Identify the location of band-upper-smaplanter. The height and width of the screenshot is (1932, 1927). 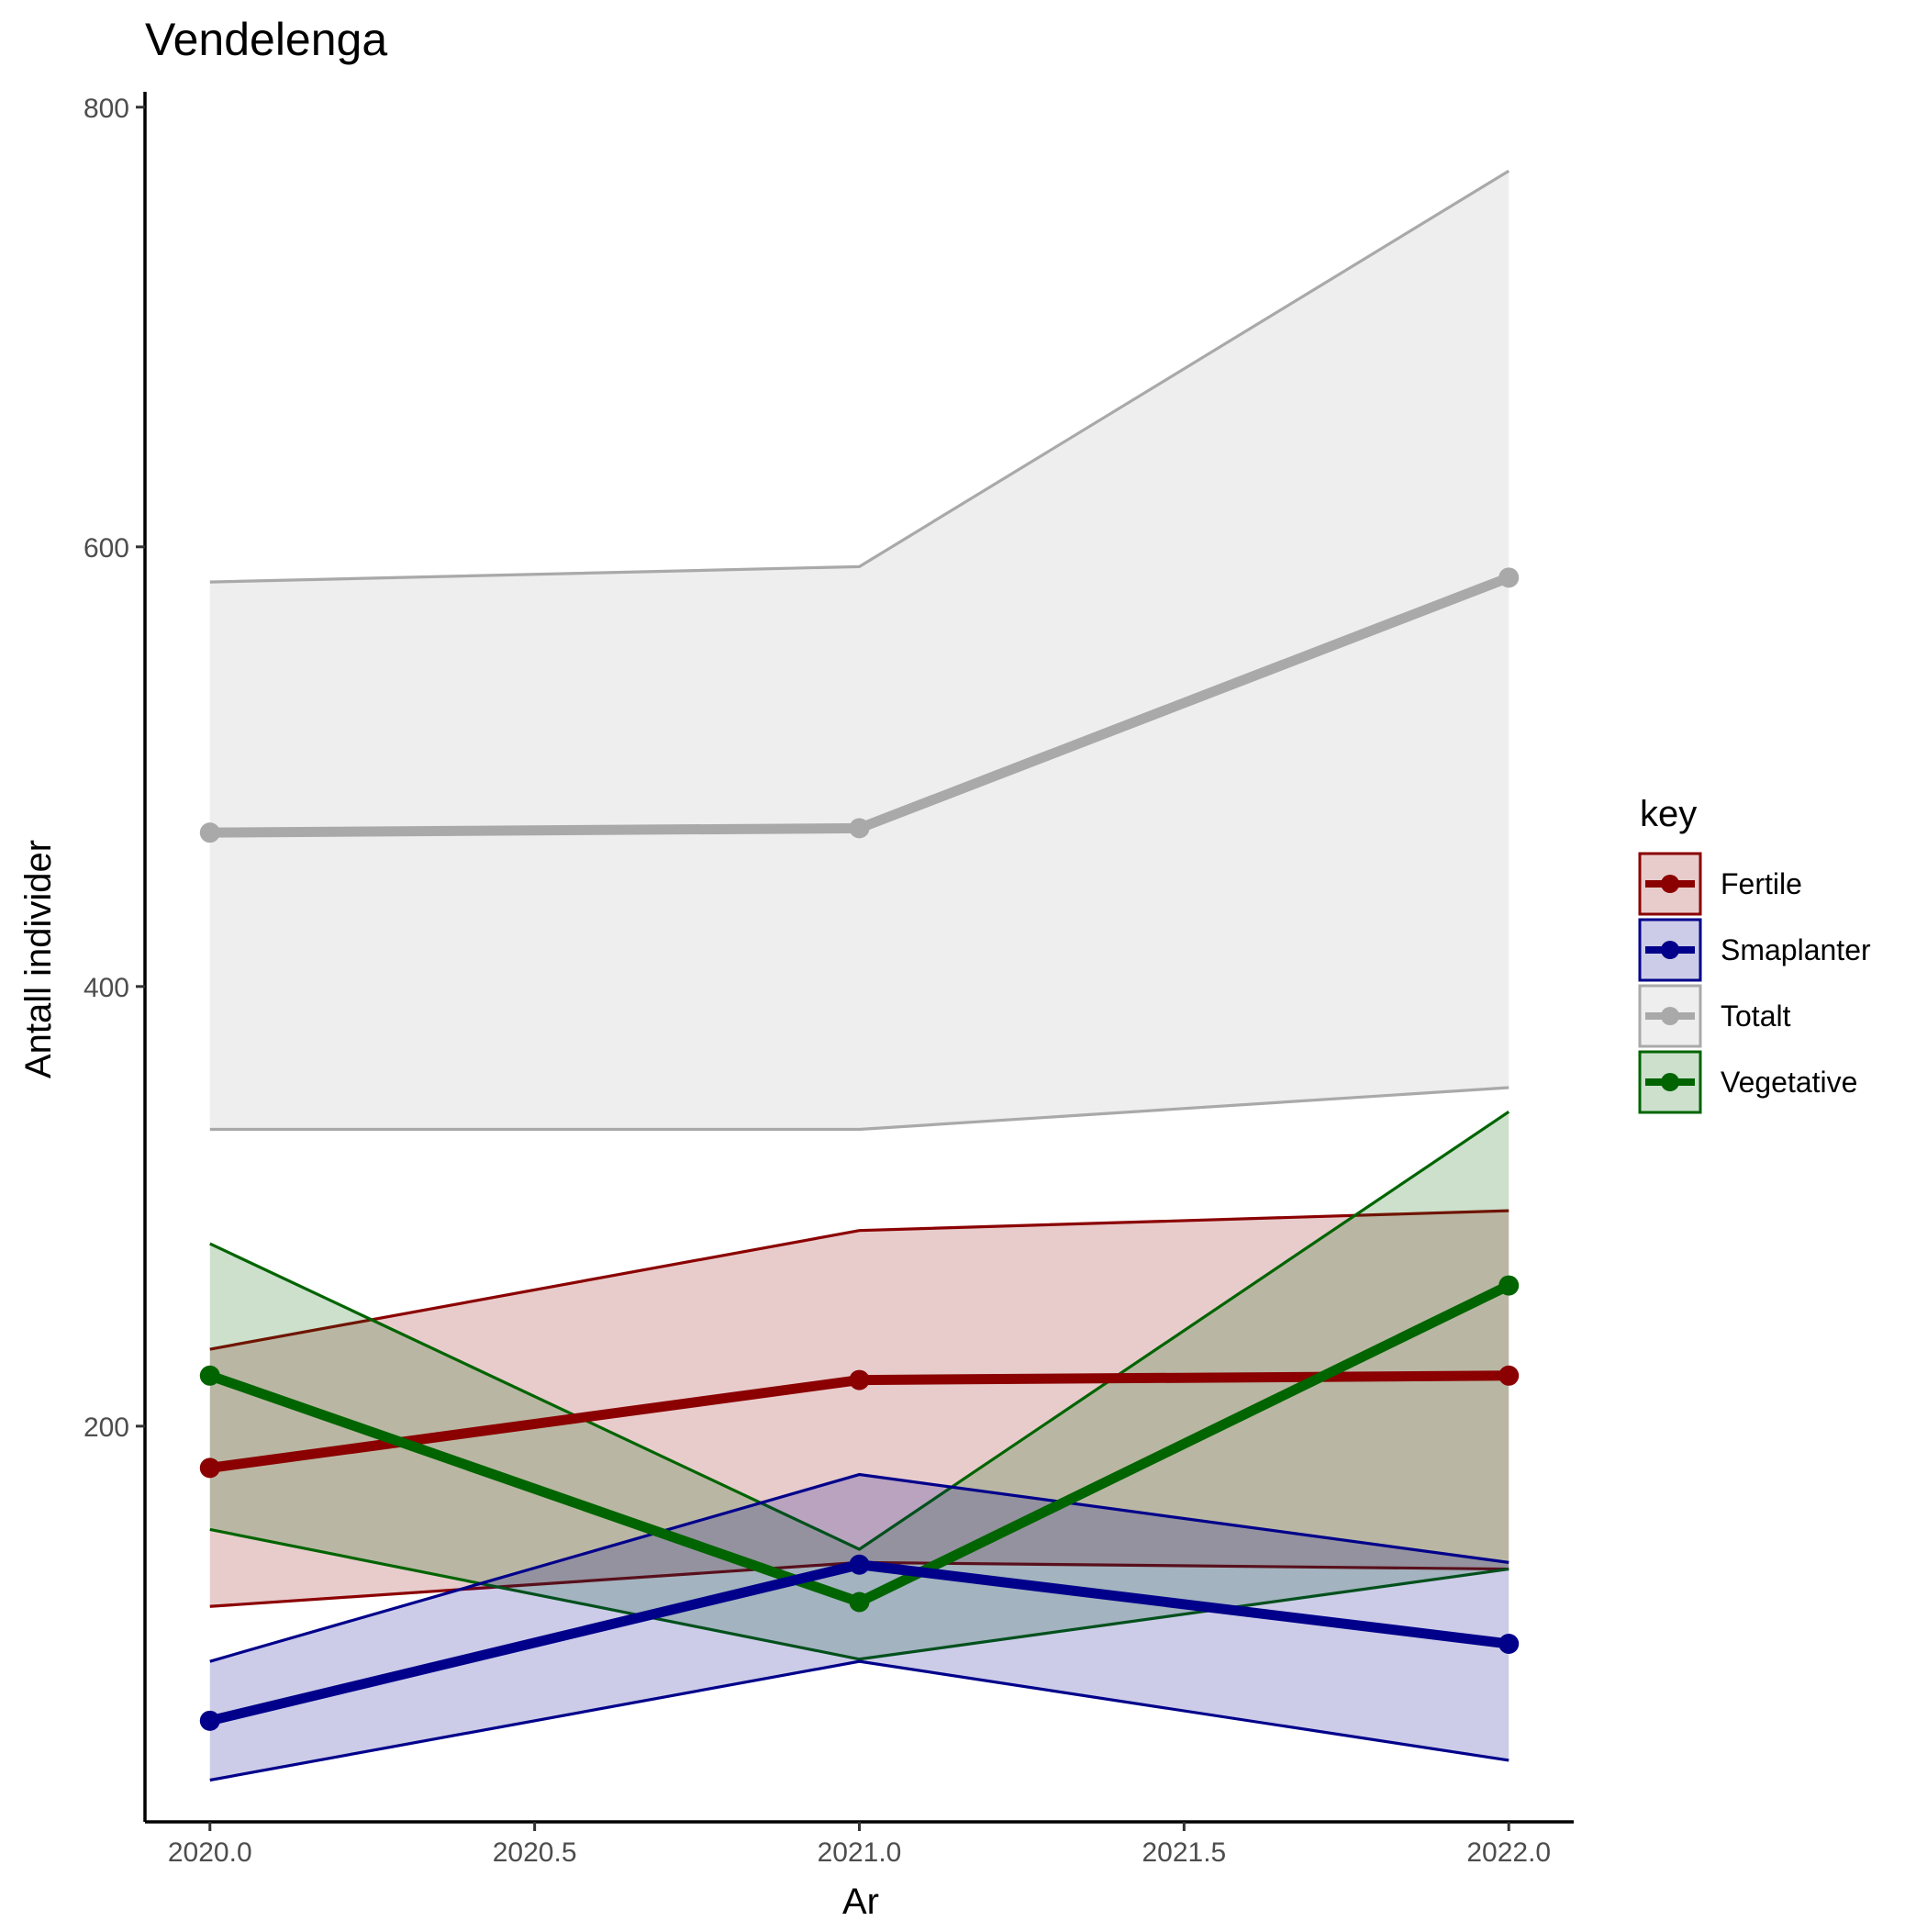
(859, 1567).